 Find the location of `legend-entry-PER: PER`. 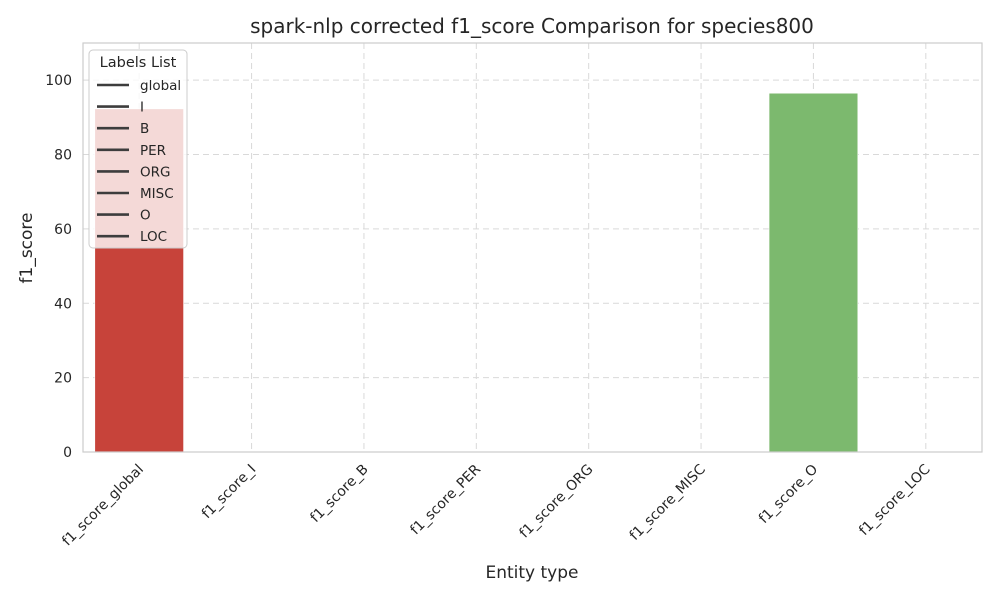

legend-entry-PER: PER is located at coordinates (153, 151).